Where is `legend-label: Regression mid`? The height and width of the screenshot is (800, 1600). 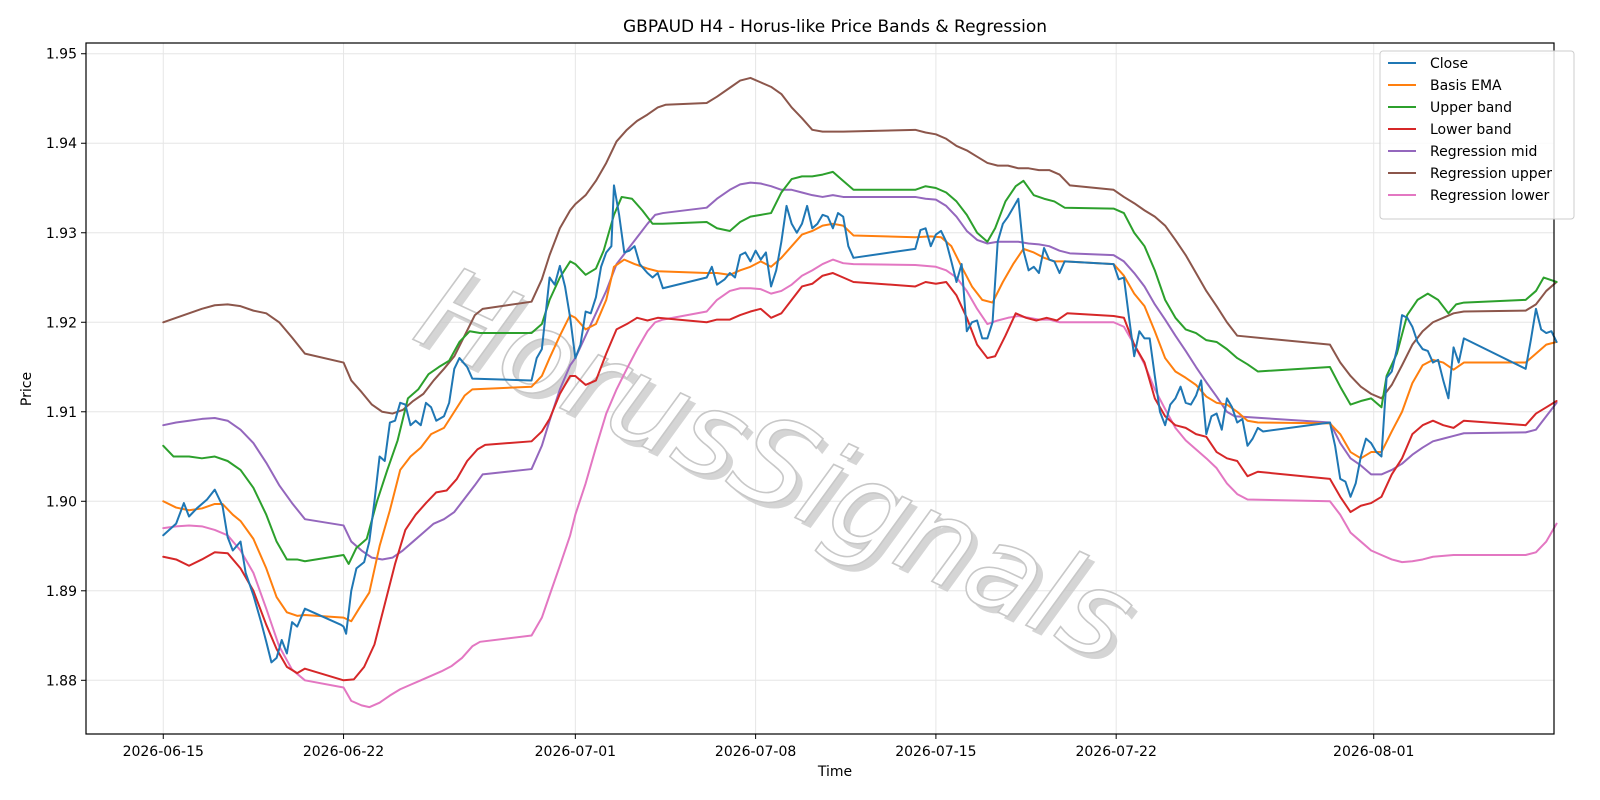 legend-label: Regression mid is located at coordinates (1483, 152).